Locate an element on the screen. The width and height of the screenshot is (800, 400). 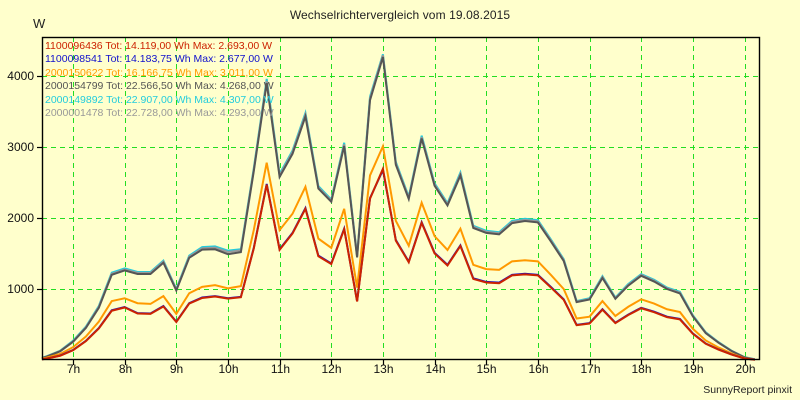
x-axis-tick-label: 16h is located at coordinates (538, 369).